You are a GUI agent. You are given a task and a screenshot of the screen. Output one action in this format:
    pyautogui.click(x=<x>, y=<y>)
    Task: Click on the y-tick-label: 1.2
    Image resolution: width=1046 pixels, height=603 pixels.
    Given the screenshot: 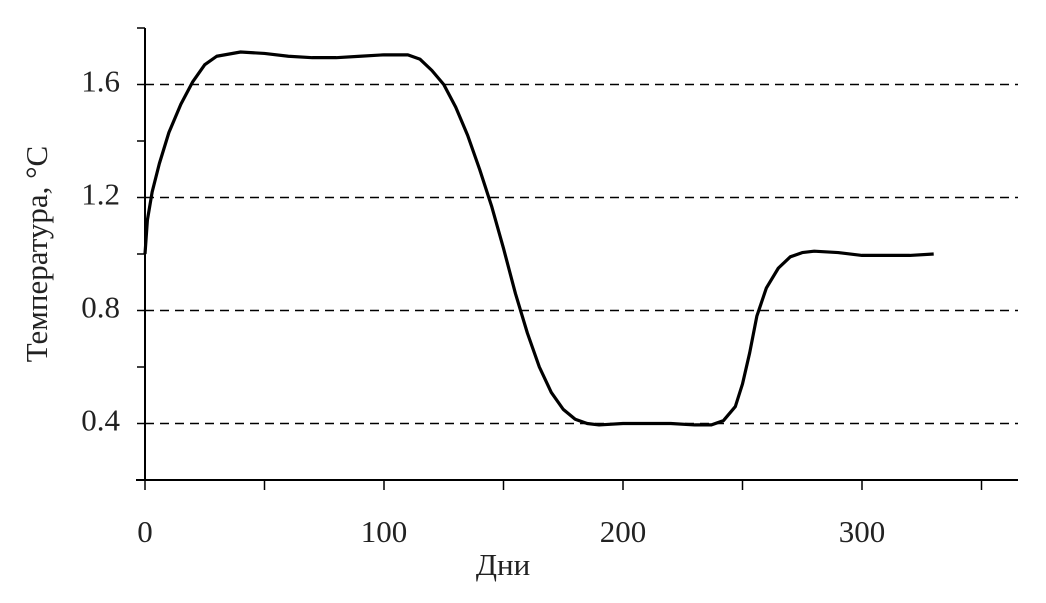 What is the action you would take?
    pyautogui.click(x=100, y=194)
    